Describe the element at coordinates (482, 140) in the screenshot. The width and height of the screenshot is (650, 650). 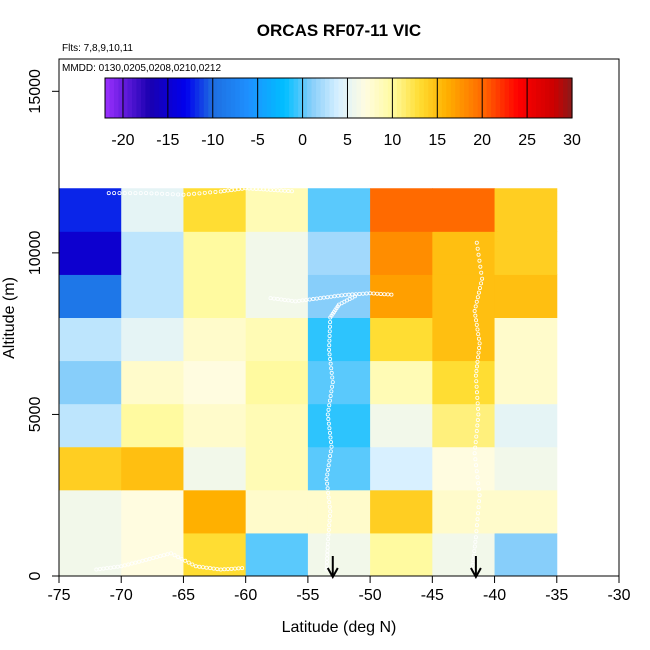
I see `colorbar-tick-label: 20` at that location.